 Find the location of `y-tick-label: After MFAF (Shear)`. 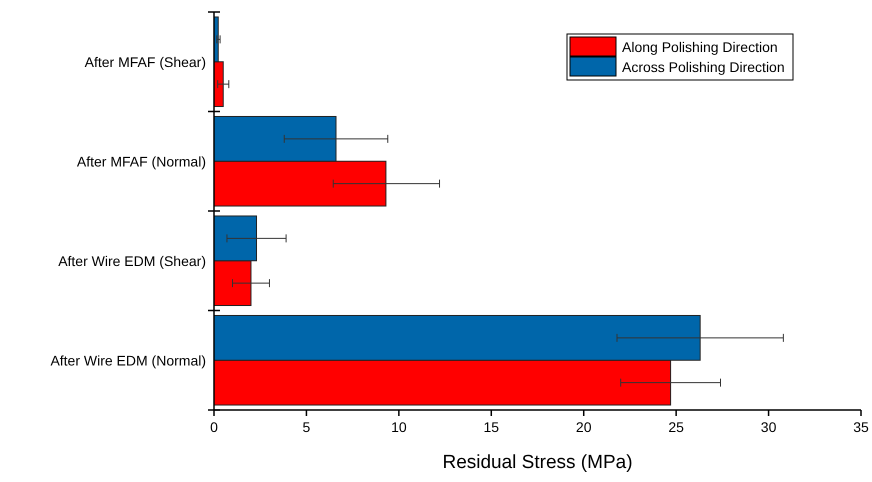

y-tick-label: After MFAF (Shear) is located at coordinates (145, 62).